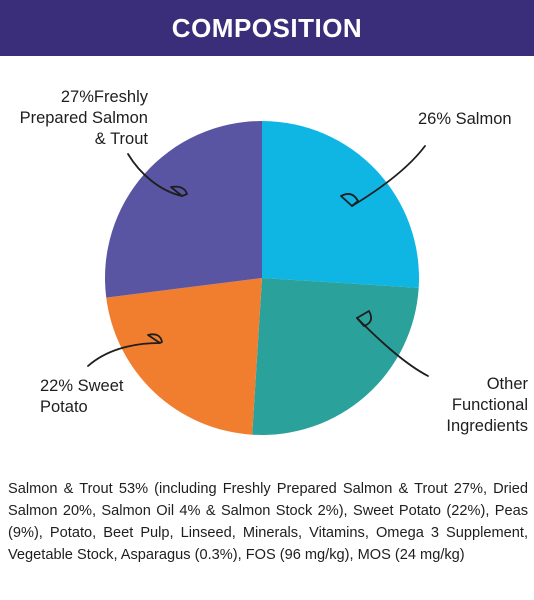 The width and height of the screenshot is (534, 600). I want to click on arrowhead-salmon, so click(349, 199).